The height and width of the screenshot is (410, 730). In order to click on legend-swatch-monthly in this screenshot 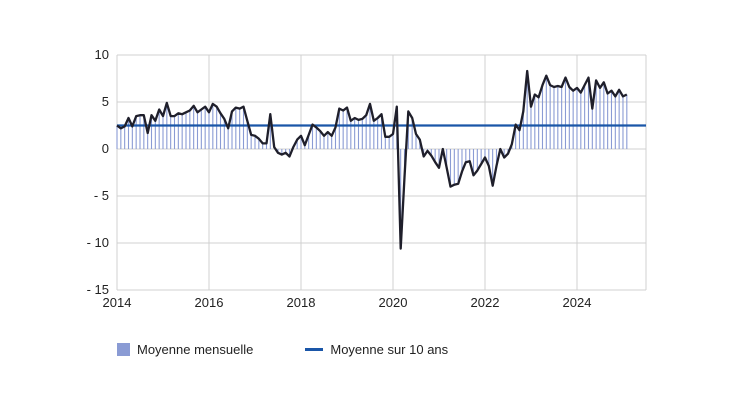, I will do `click(123, 349)`.